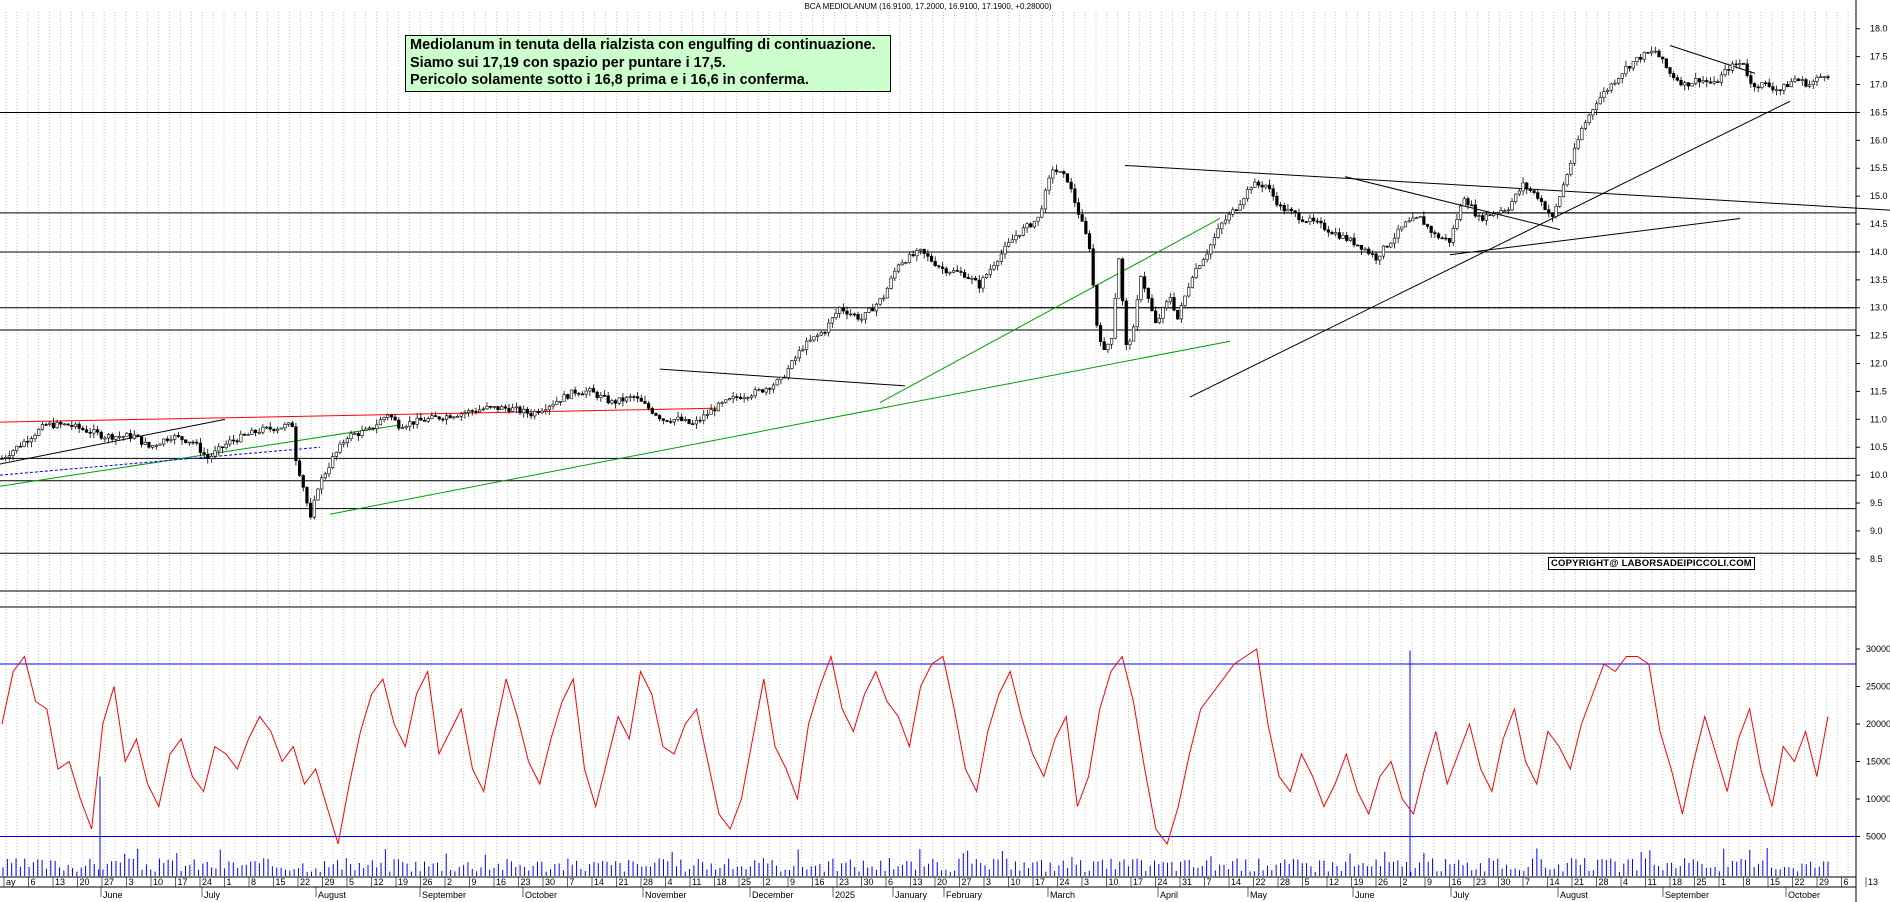  I want to click on price-tick-label: 11.5, so click(1878, 391).